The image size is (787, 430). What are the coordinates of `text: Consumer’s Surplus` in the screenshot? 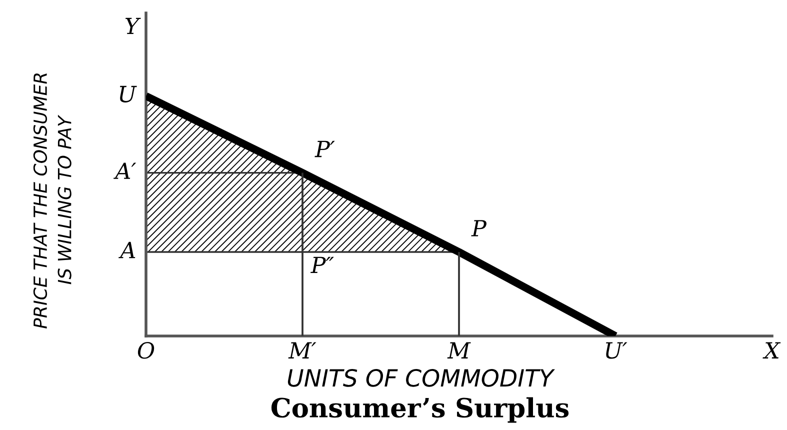 It's located at (420, 410).